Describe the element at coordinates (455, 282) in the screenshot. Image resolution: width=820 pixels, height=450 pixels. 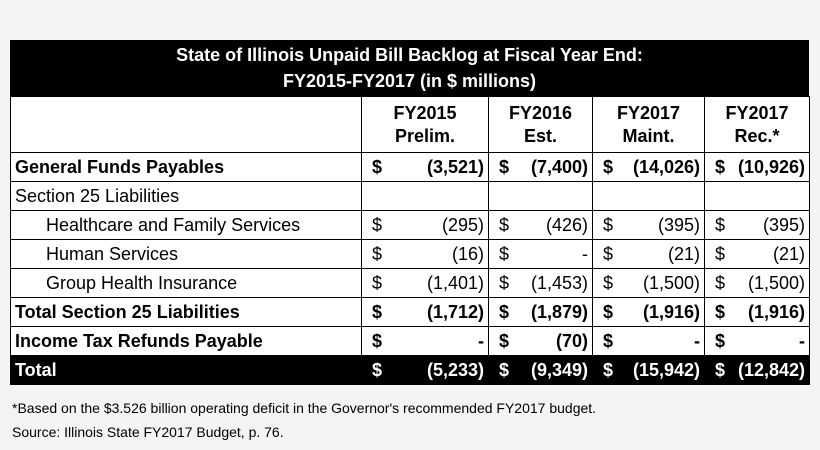
I see `amount-value: (1,401)` at that location.